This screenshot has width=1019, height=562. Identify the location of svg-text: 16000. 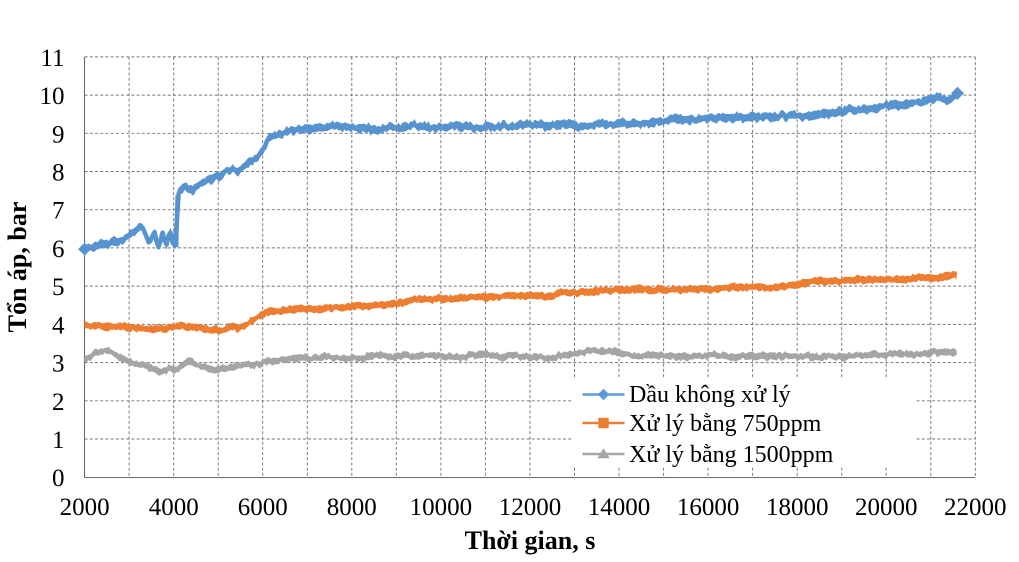
(708, 507).